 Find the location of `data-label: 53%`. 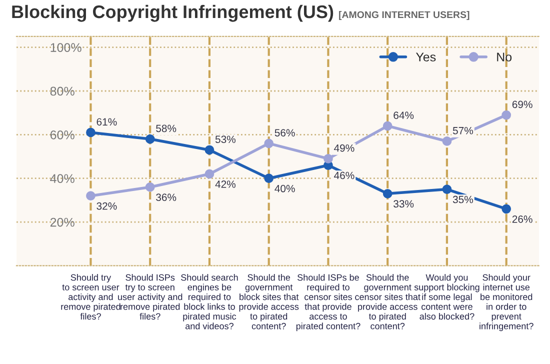

data-label: 53% is located at coordinates (225, 140).